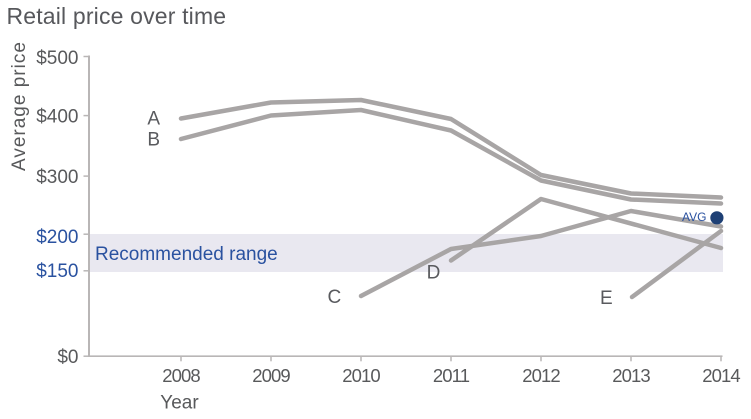 This screenshot has width=751, height=419. I want to click on svg-text: A, so click(153, 118).